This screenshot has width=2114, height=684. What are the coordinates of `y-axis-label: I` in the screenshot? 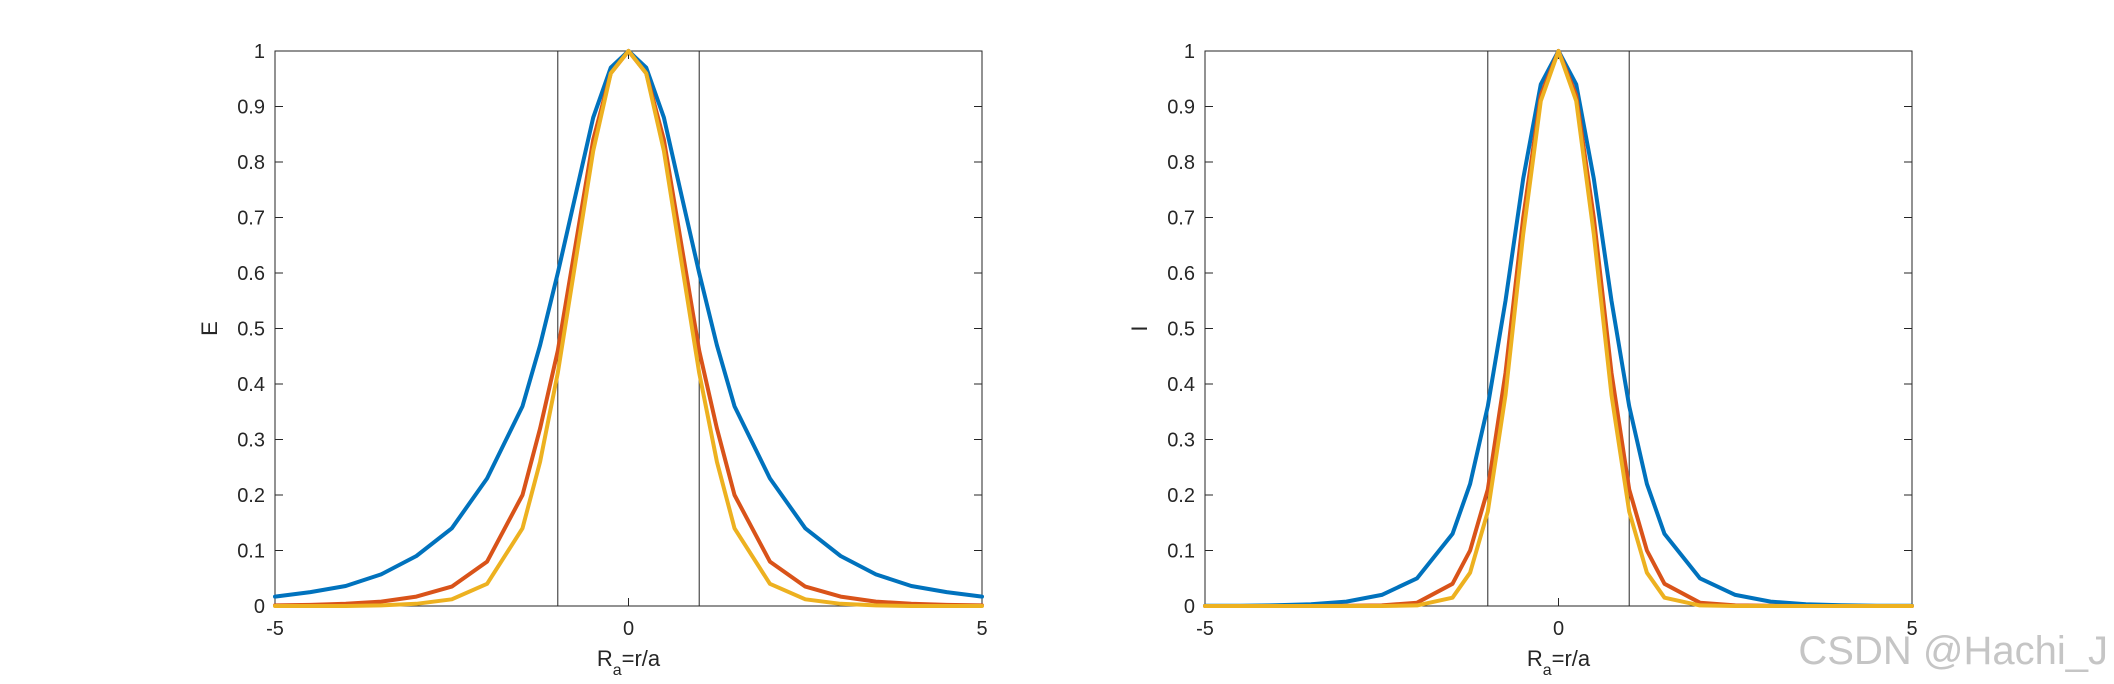 It's located at (1139, 328).